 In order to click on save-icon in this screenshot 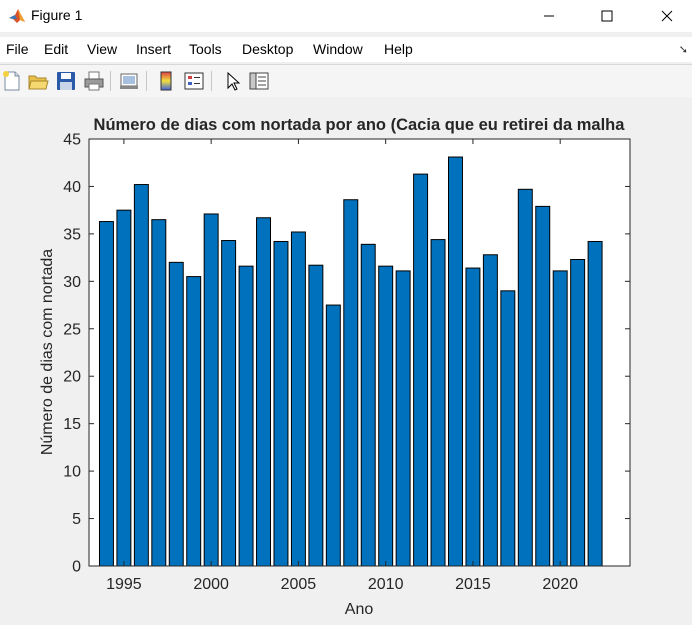, I will do `click(66, 81)`.